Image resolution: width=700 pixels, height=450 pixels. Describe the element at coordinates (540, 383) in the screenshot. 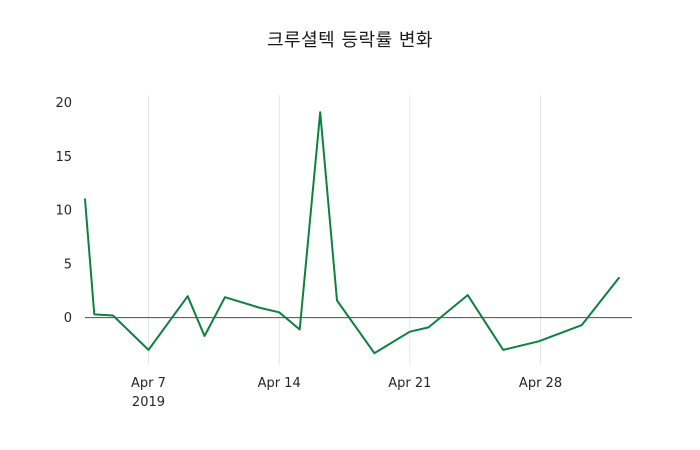

I see `x-tick-label: Apr 28` at that location.